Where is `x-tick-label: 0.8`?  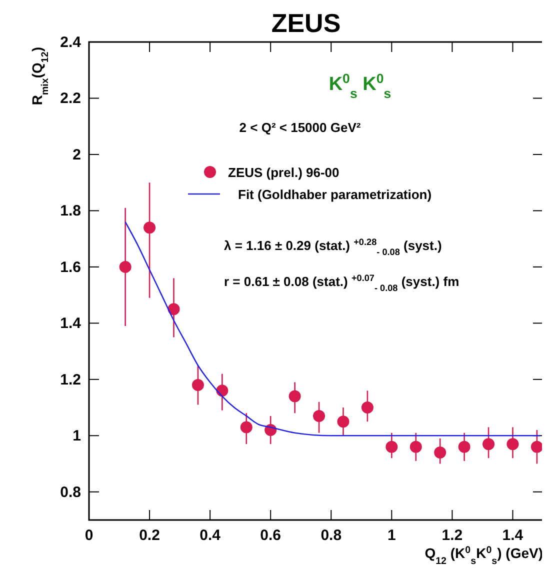
x-tick-label: 0.8 is located at coordinates (331, 535).